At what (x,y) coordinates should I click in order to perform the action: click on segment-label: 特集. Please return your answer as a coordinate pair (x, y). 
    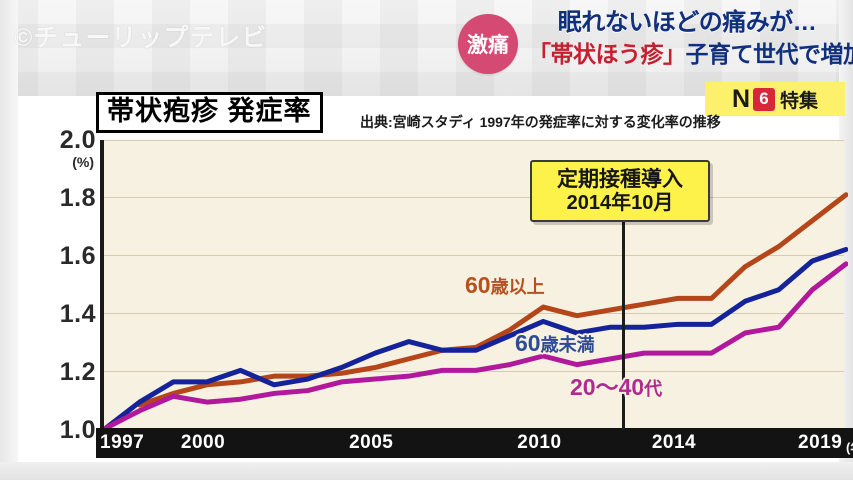
    Looking at the image, I should click on (799, 101).